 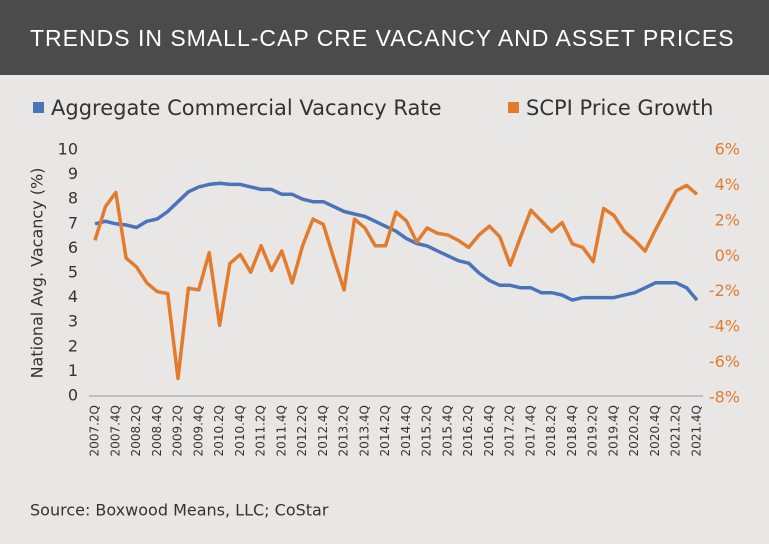 What do you see at coordinates (427, 430) in the screenshot?
I see `x-tick-label: 2015.2Q` at bounding box center [427, 430].